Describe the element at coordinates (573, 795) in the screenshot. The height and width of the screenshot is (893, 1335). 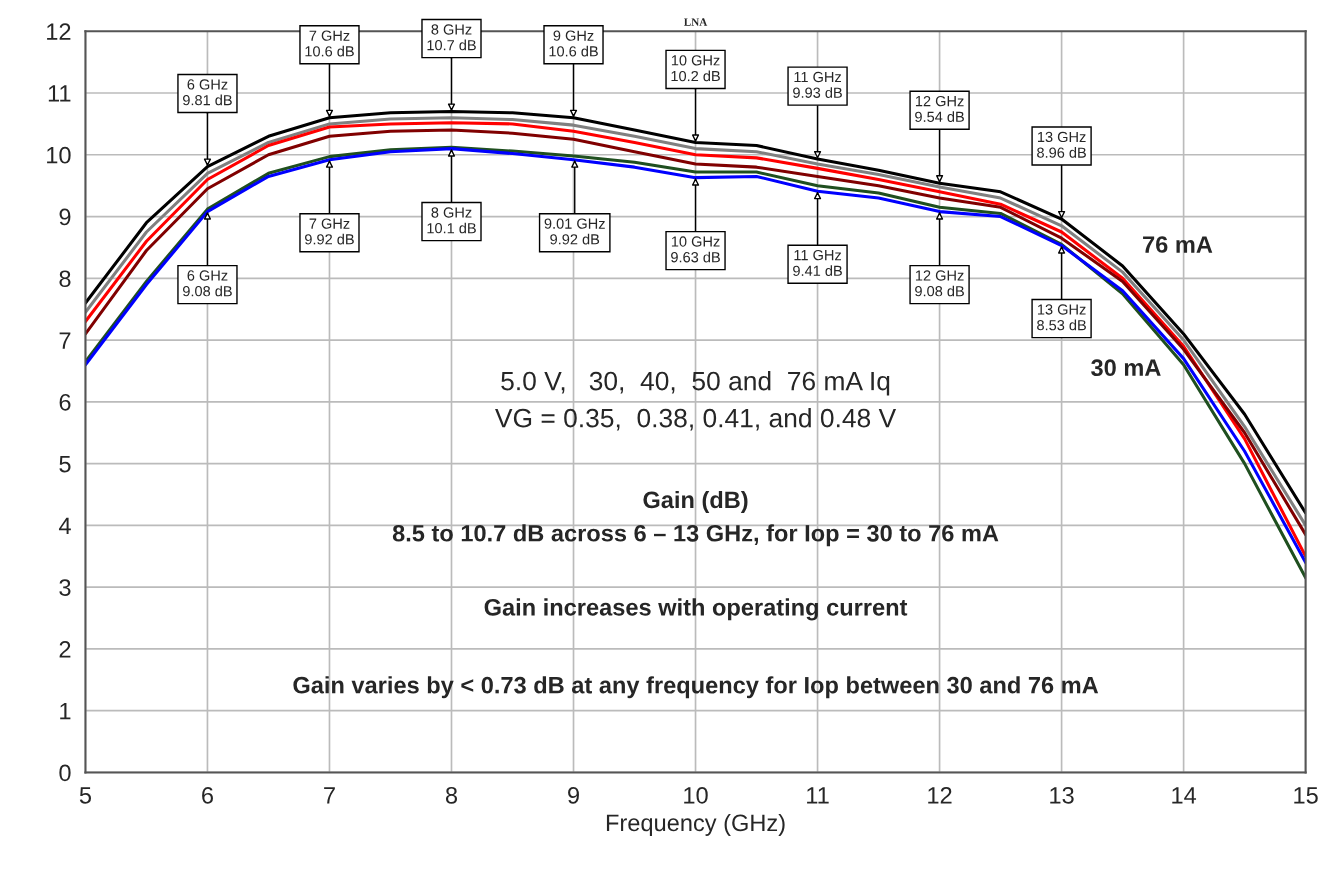
I see `x-tick-label: 9` at that location.